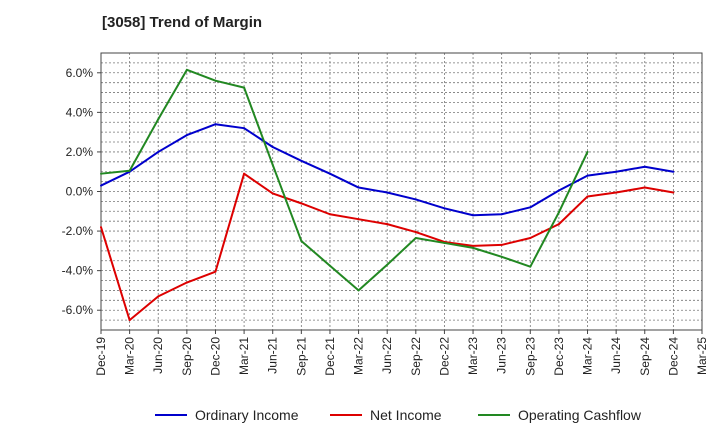 The width and height of the screenshot is (720, 440). Describe the element at coordinates (473, 356) in the screenshot. I see `x-tick-label: Mar-23` at that location.